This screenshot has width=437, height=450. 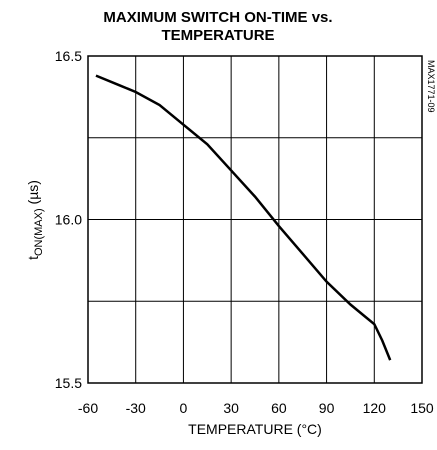 I want to click on x-tick-label: 0, so click(x=184, y=408).